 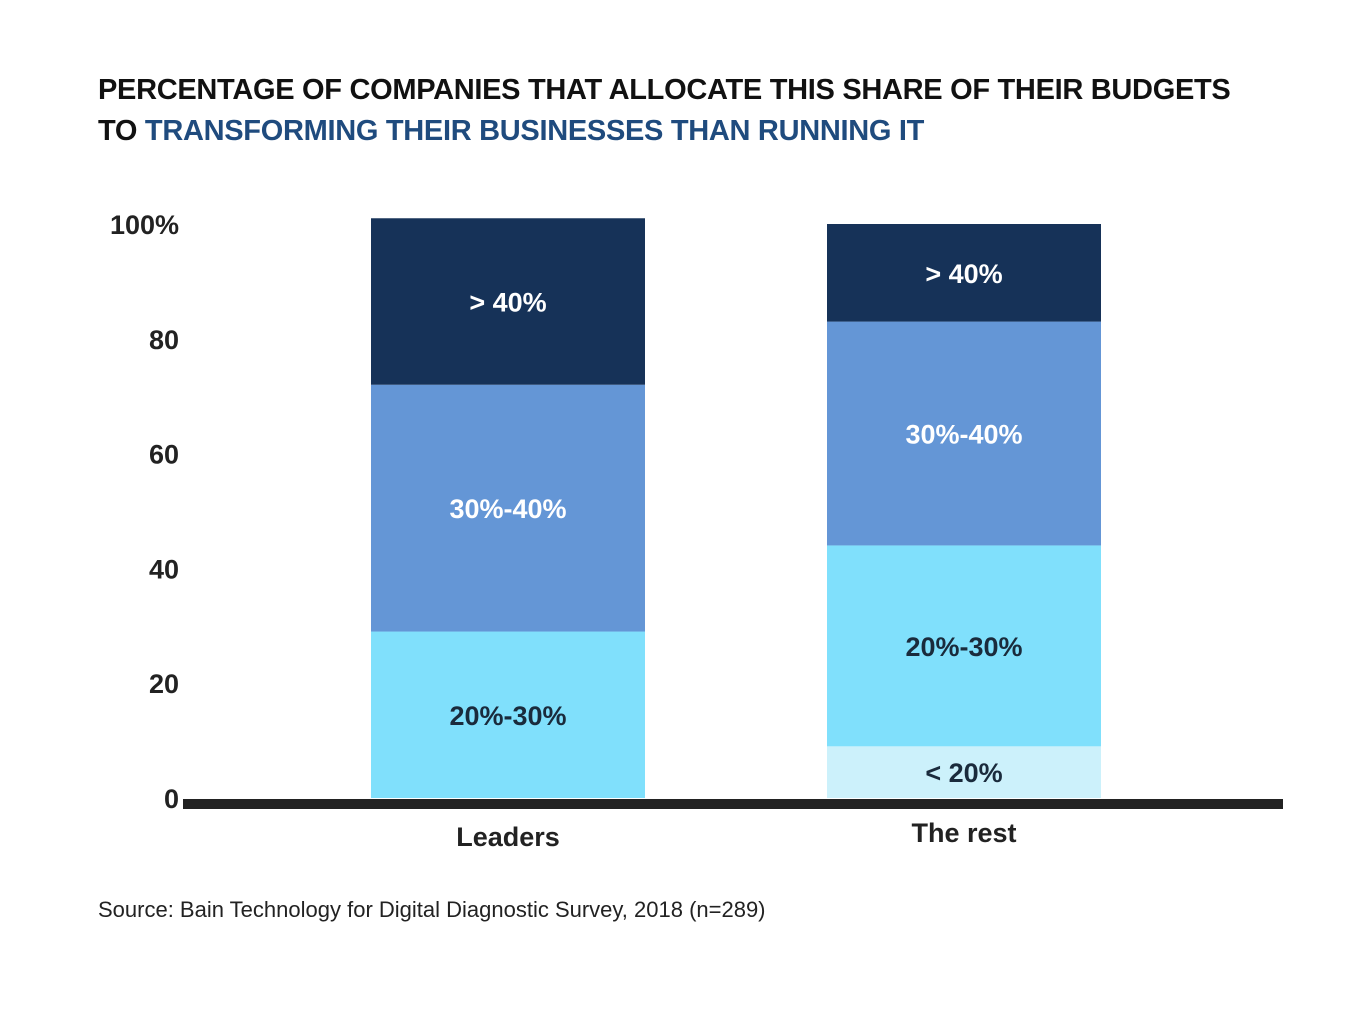 What do you see at coordinates (733, 804) in the screenshot?
I see `x-axis-baseline` at bounding box center [733, 804].